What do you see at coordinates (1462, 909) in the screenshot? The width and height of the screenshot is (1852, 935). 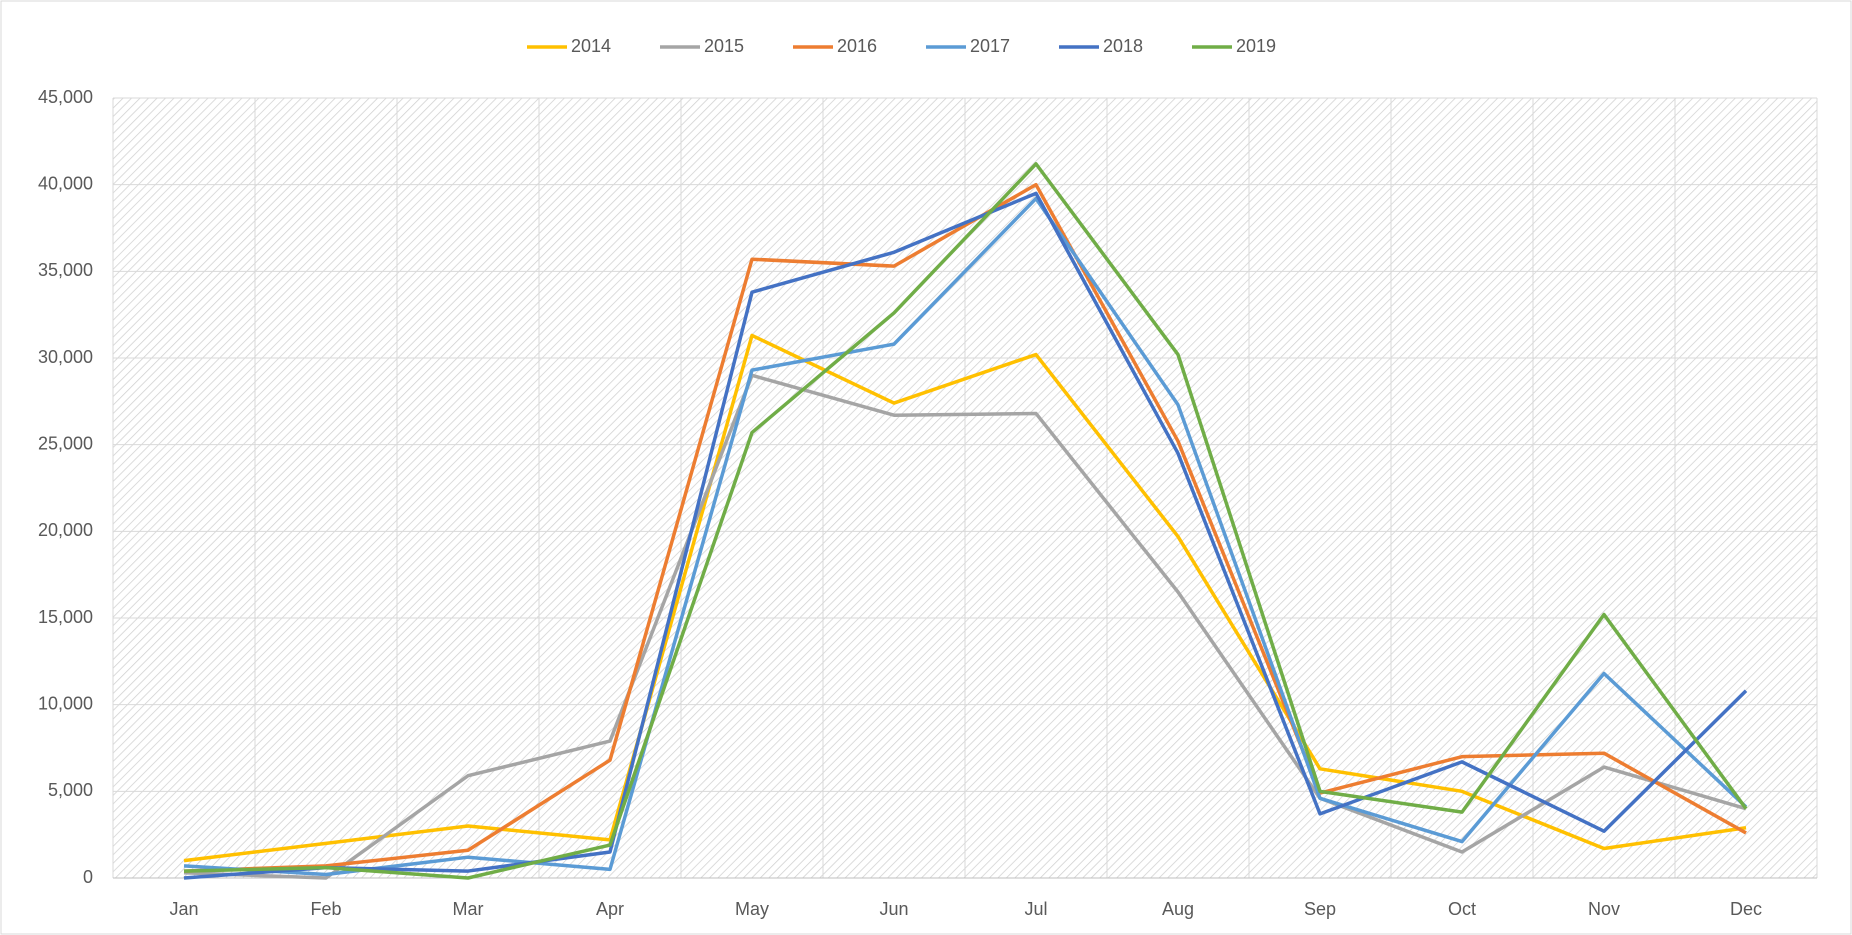 I see `x-tick-label: Oct` at bounding box center [1462, 909].